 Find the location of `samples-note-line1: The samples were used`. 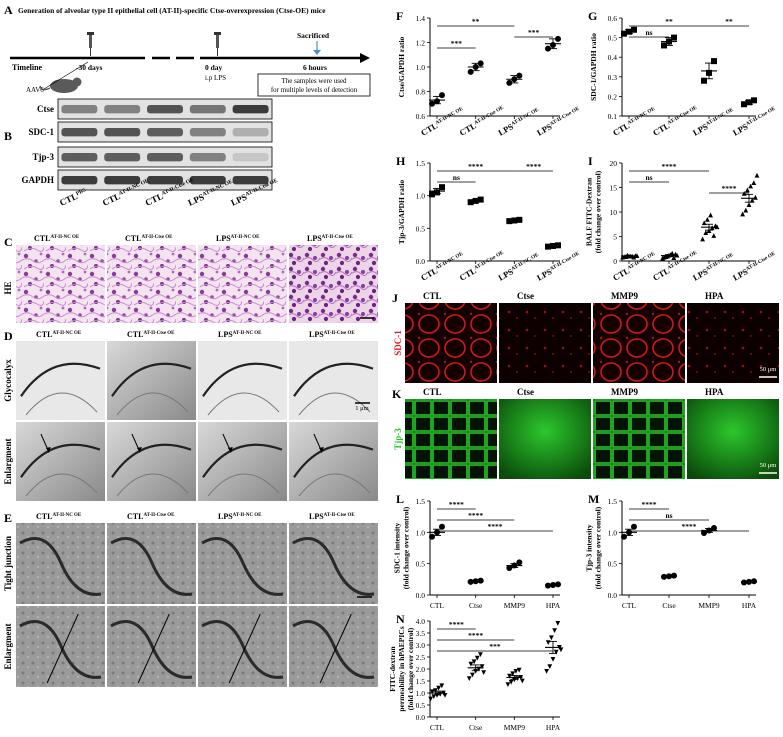

samples-note-line1: The samples were used is located at coordinates (314, 81).